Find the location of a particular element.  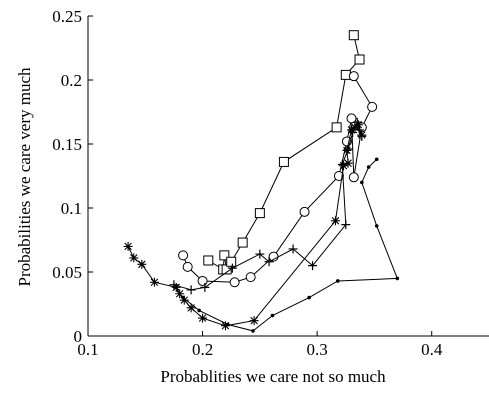

x-tick-label: 0.2 is located at coordinates (202, 349).